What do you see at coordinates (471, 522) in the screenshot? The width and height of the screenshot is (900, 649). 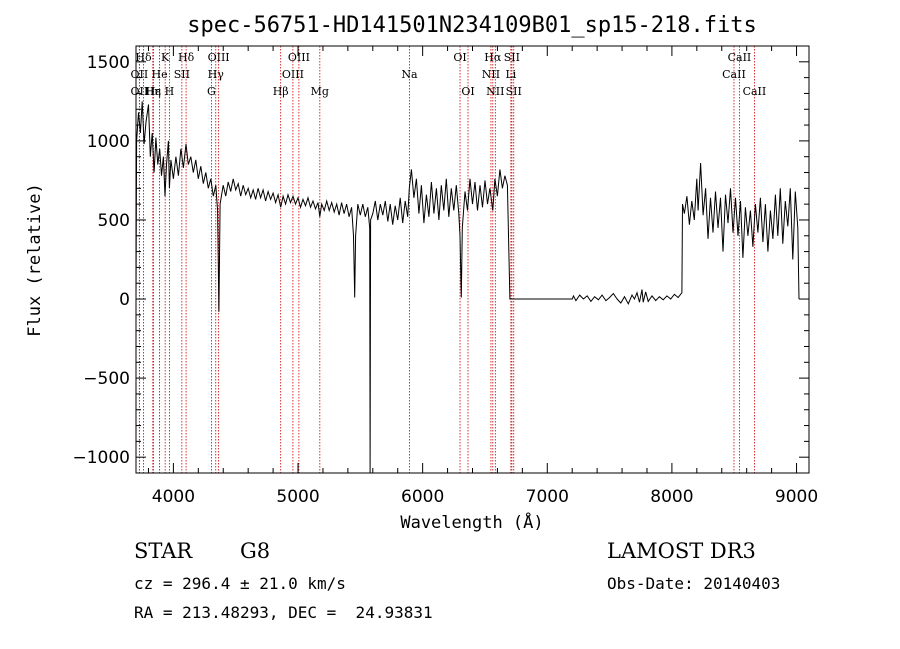 I see `x-axis-label: Wavelength (Å)` at bounding box center [471, 522].